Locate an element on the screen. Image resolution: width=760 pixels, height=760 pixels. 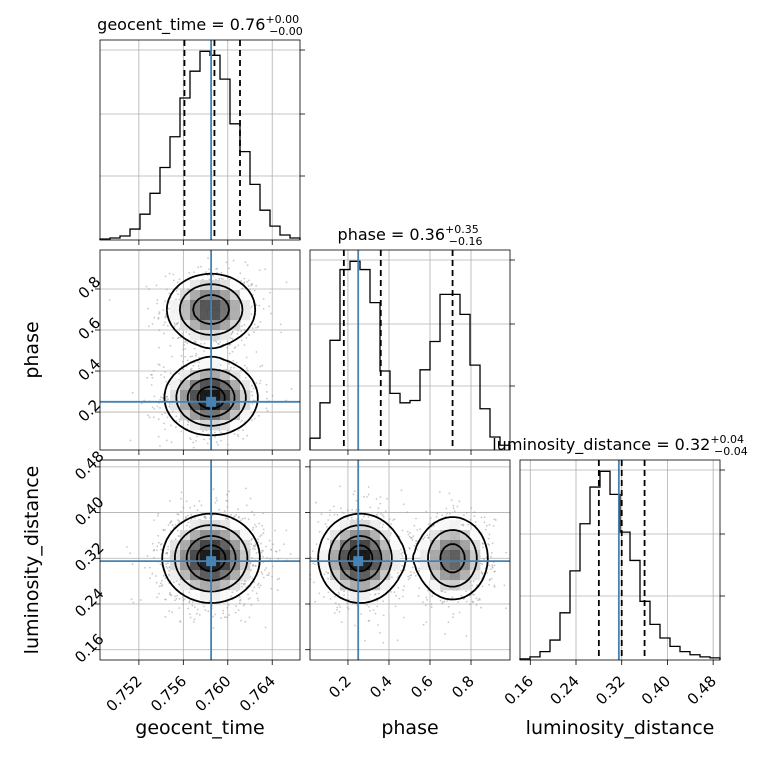
x-tick-label: 0.16 is located at coordinates (519, 690).